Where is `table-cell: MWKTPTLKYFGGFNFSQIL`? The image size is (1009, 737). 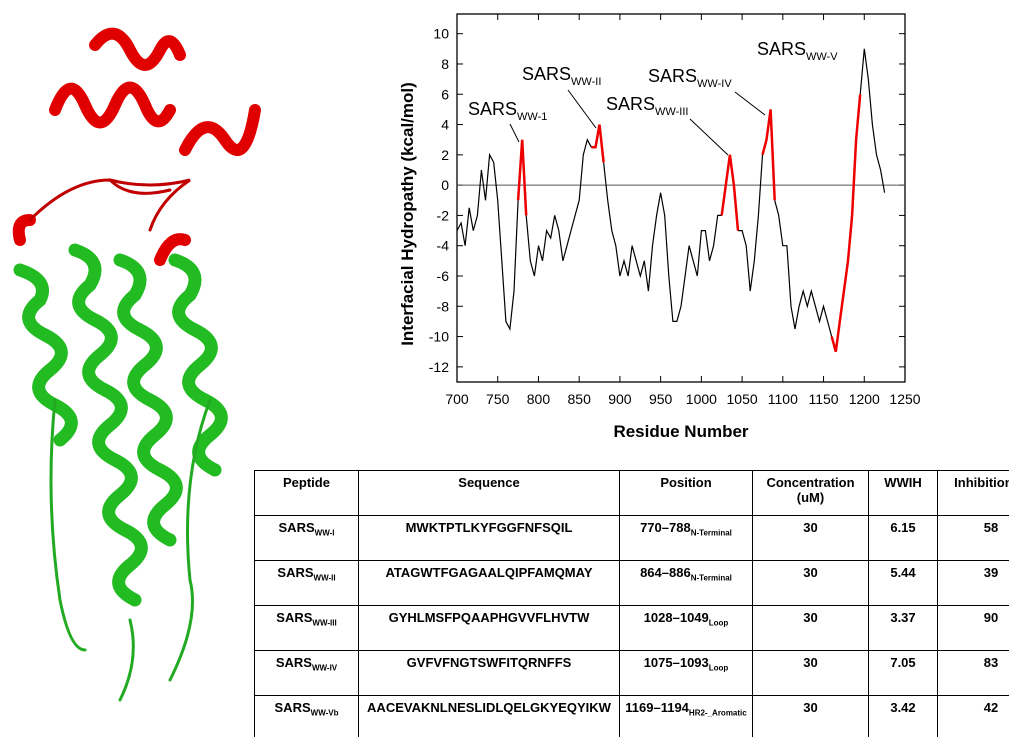
table-cell: MWKTPTLKYFGGFNFSQIL is located at coordinates (489, 538).